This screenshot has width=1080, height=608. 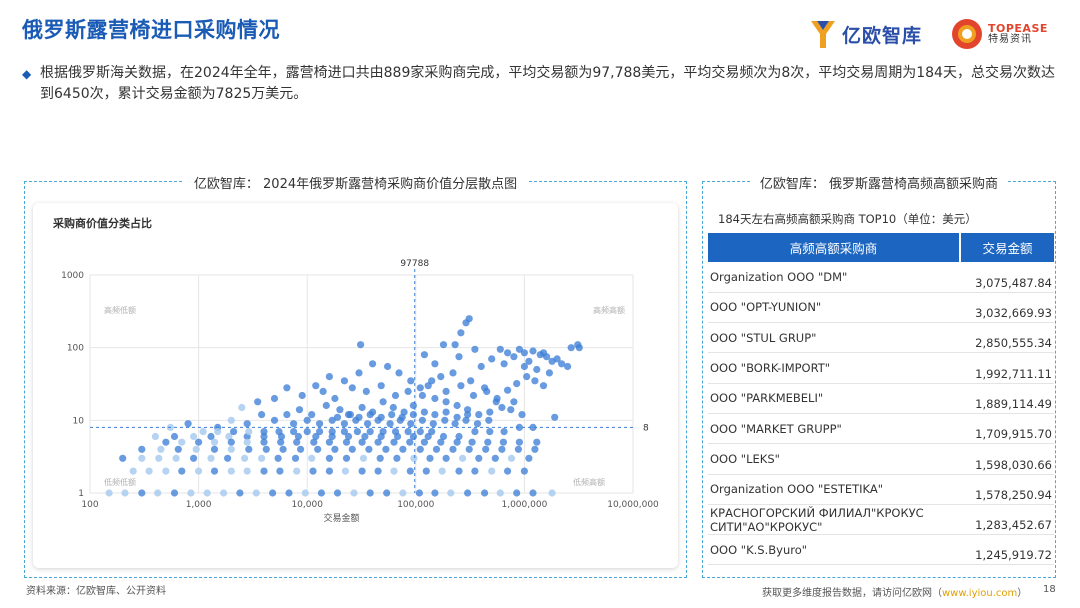 I want to click on table-row: OOO "OPT-YUNION" 3,032,669.93, so click(x=881, y=308).